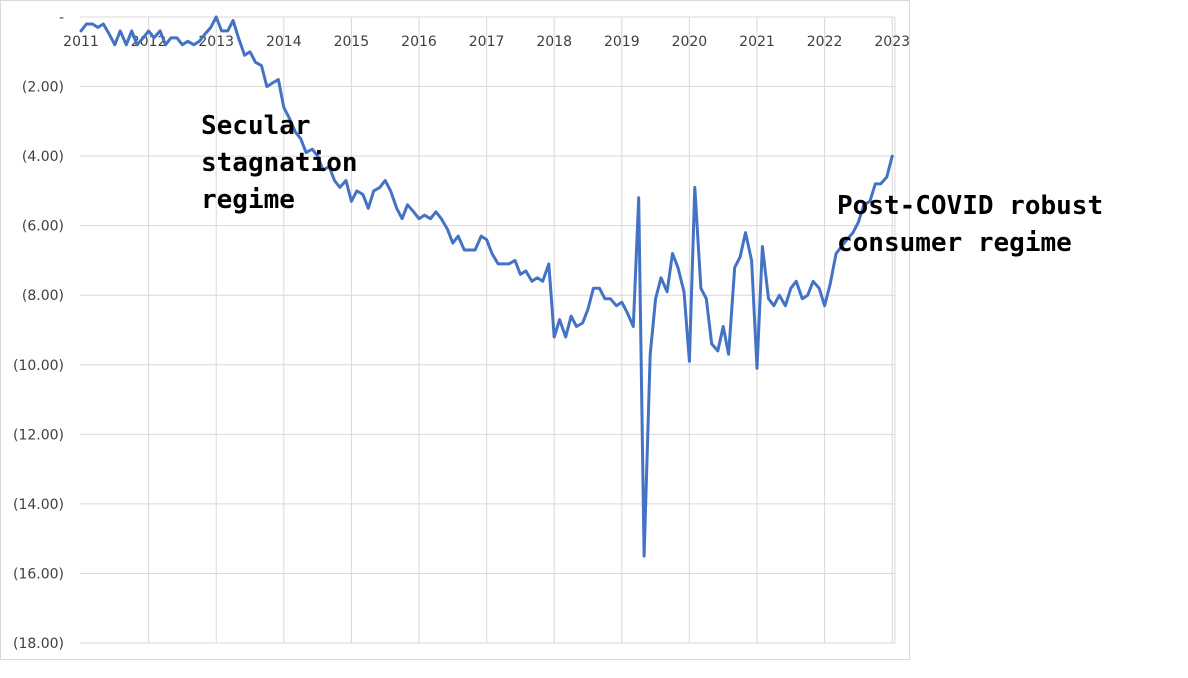 This screenshot has height=678, width=1188. Describe the element at coordinates (43, 157) in the screenshot. I see `y-tick-label: (4.00)` at that location.